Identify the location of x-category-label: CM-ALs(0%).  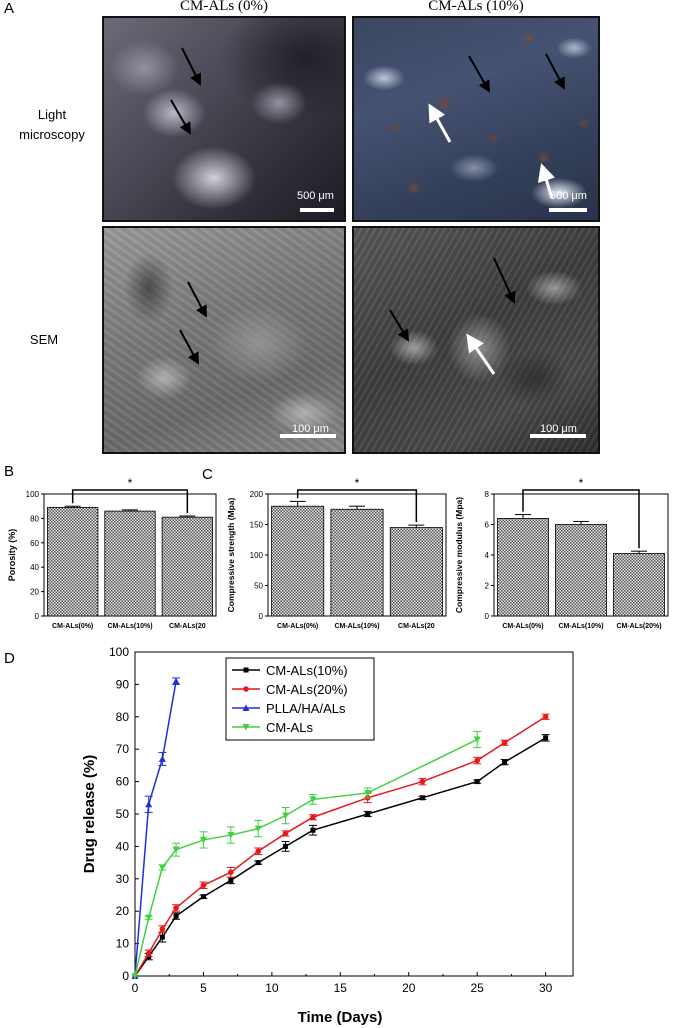
(522, 626).